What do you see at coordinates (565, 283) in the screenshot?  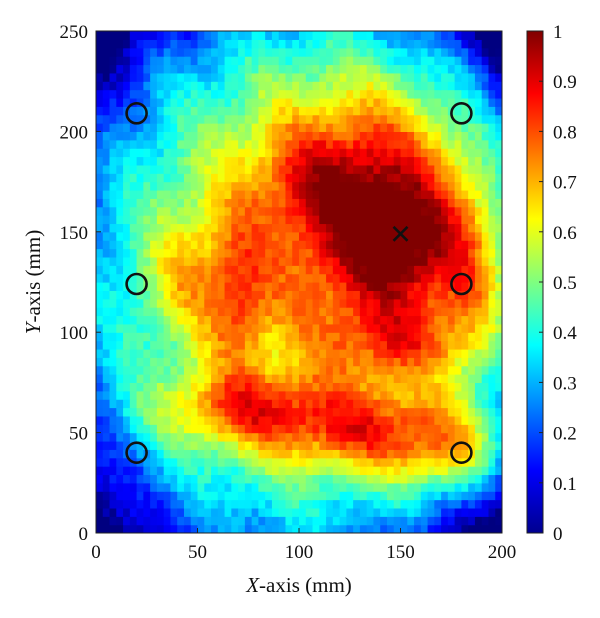 I see `colorbar-tick-label: 0.5` at bounding box center [565, 283].